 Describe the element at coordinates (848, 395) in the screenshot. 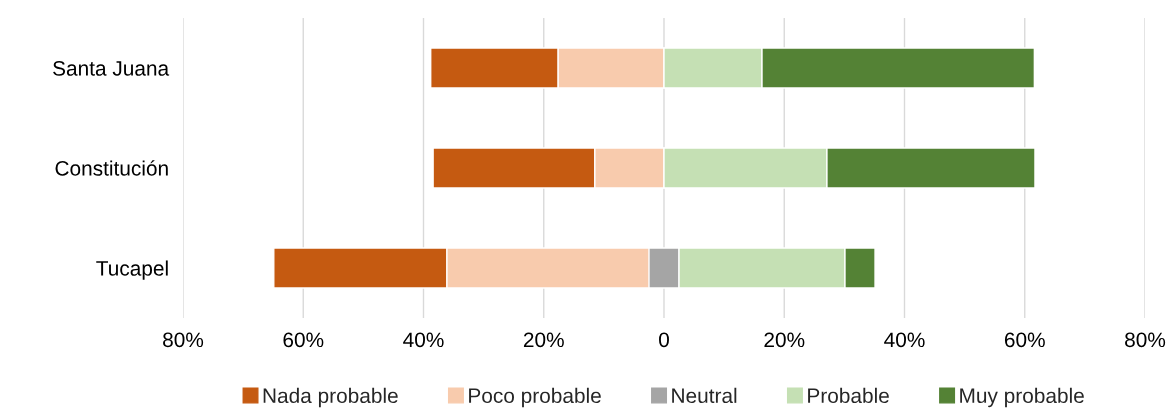

I see `legend-label: Probable` at that location.